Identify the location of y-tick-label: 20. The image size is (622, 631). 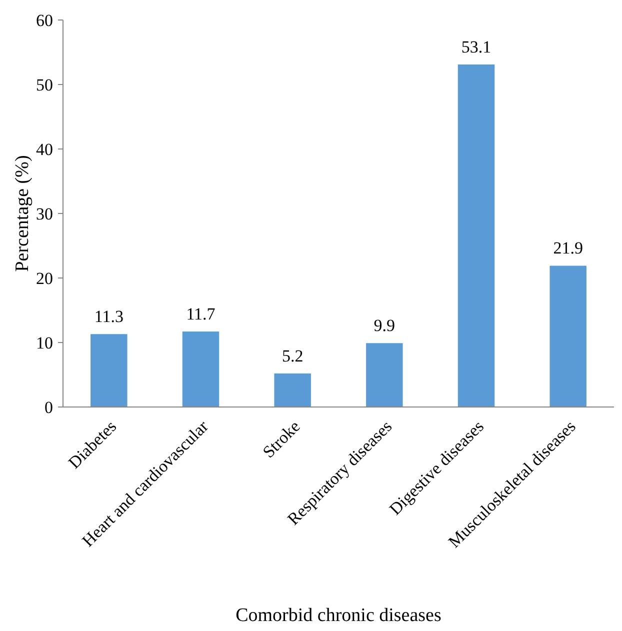
(44, 278).